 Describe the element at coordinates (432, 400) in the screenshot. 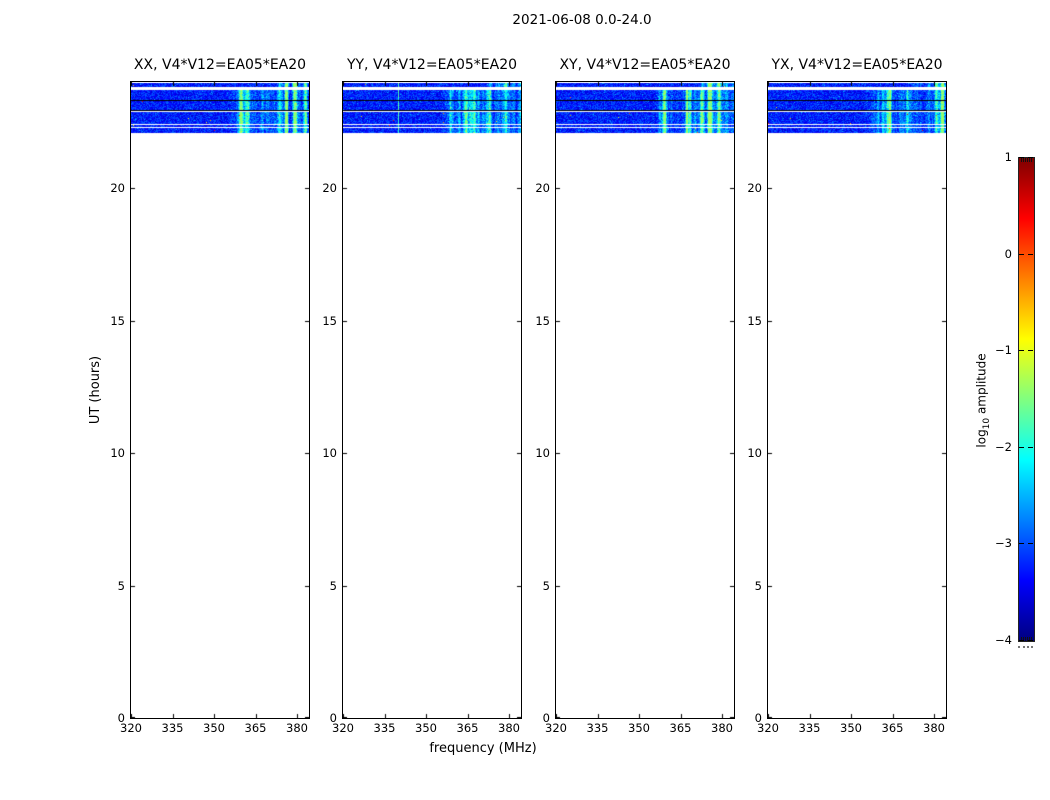

I see `heatmap-panel-yy` at that location.